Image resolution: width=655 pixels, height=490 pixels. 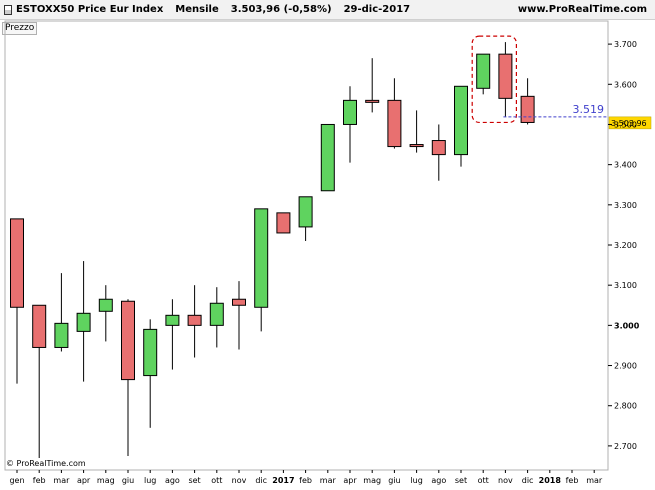 What do you see at coordinates (625, 84) in the screenshot?
I see `y-tick-label: 3.600` at bounding box center [625, 84].